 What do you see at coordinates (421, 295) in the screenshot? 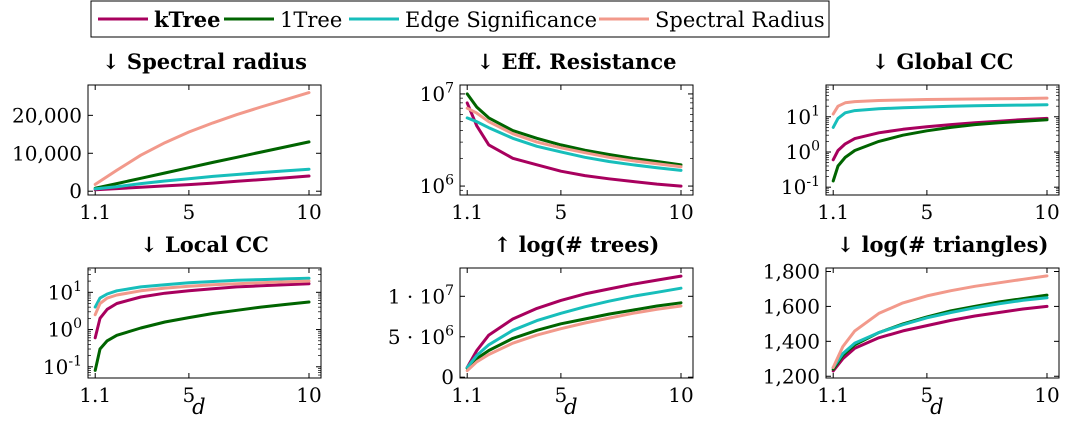
I see `y-tick-label: 1 · 107` at bounding box center [421, 295].